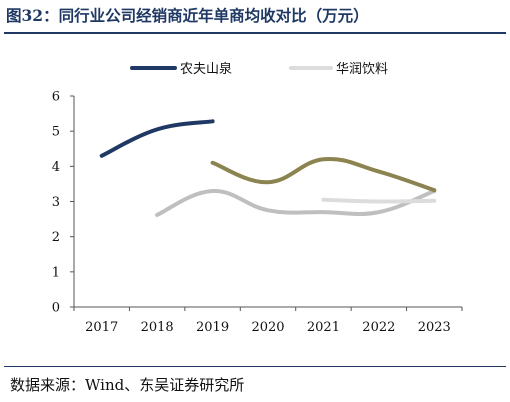 This screenshot has height=402, width=510. Describe the element at coordinates (267, 327) in the screenshot. I see `x-tick-label: 2020` at that location.